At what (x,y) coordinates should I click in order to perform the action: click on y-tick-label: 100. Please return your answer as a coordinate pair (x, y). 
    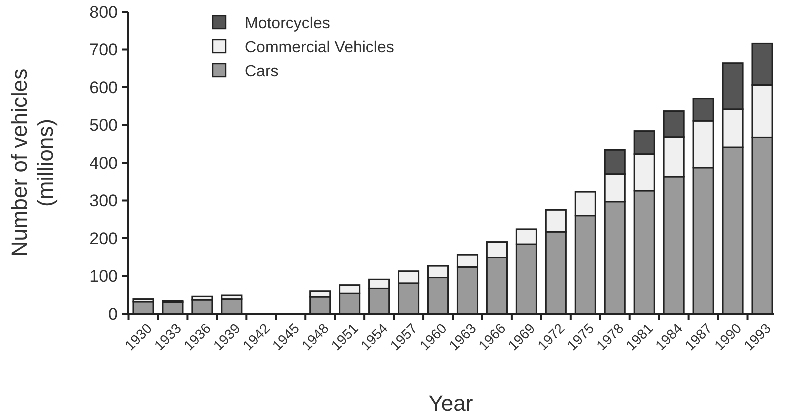
    Looking at the image, I should click on (104, 276).